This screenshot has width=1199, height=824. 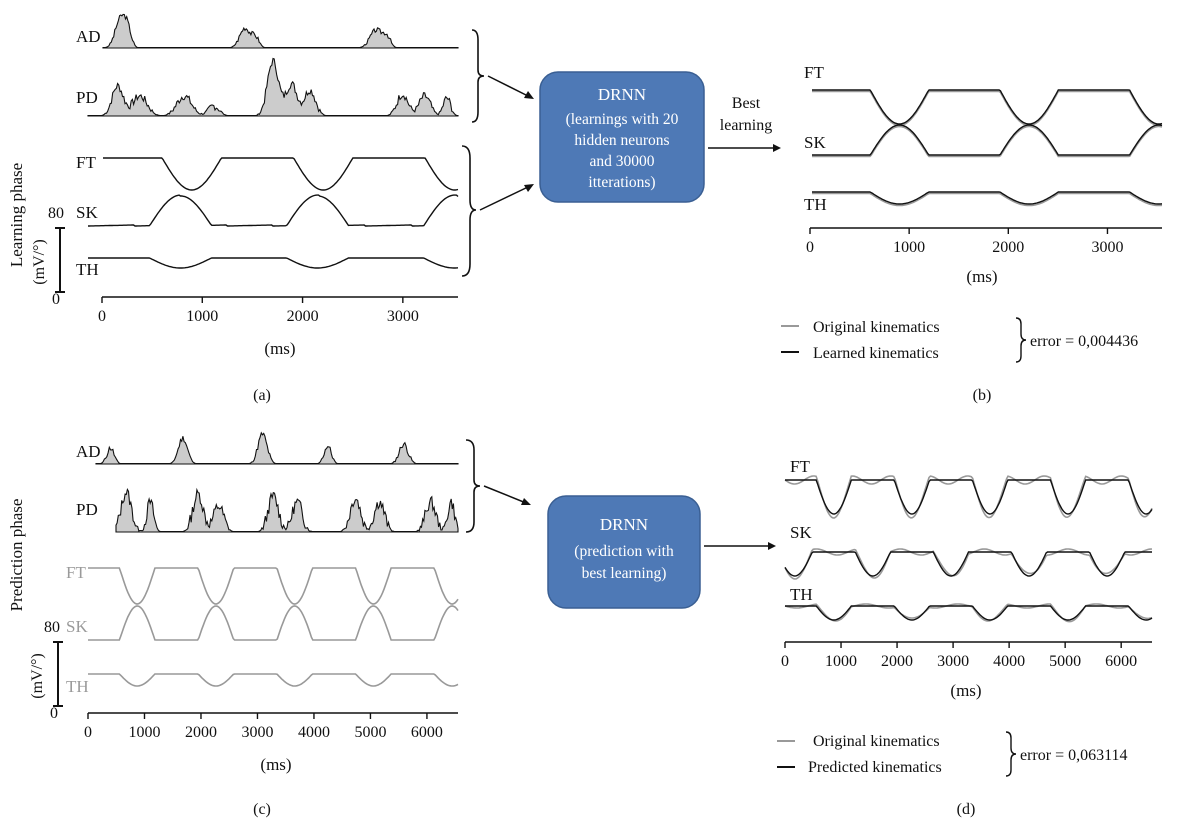 What do you see at coordinates (801, 594) in the screenshot?
I see `panel-d-th-label: TH` at bounding box center [801, 594].